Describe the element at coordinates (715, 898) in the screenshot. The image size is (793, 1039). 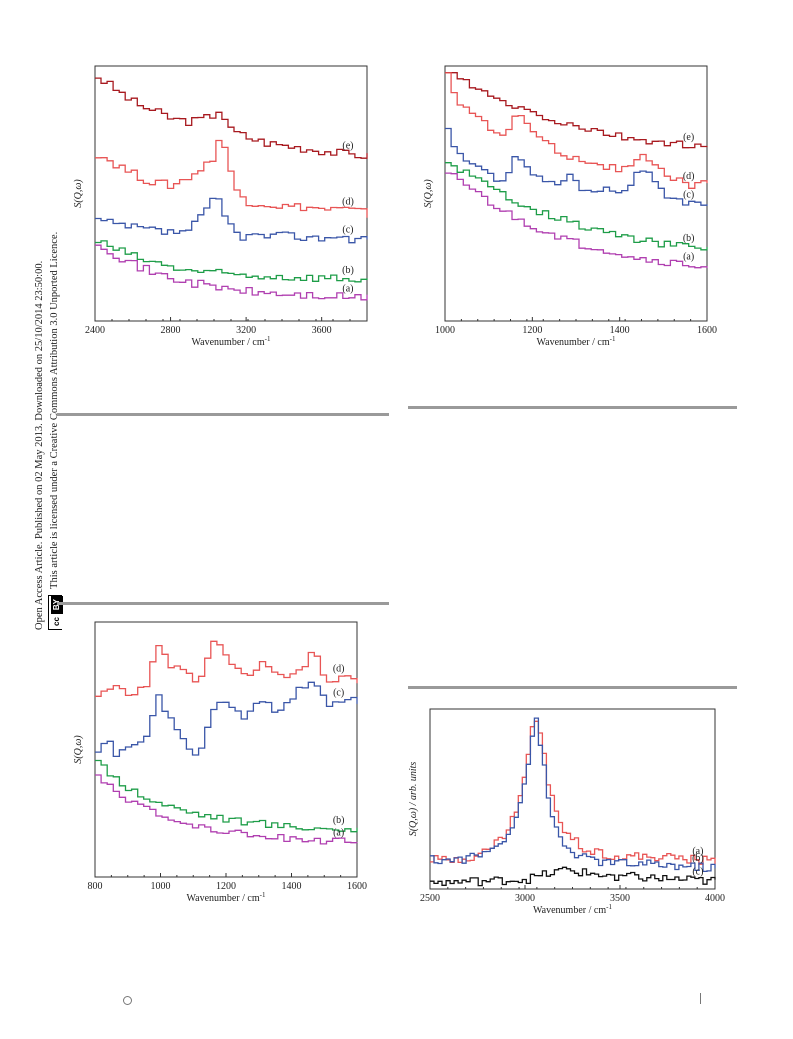
I see `chart-3-xtick-label: 4000` at that location.